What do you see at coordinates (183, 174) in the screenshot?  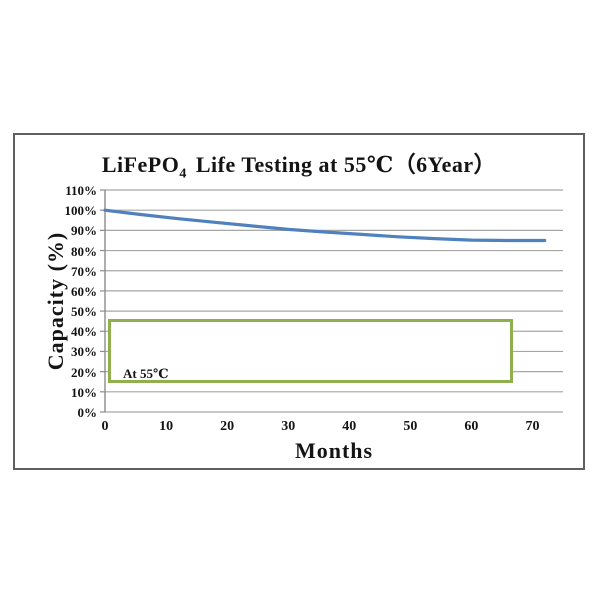 I see `title-subscript: 4` at bounding box center [183, 174].